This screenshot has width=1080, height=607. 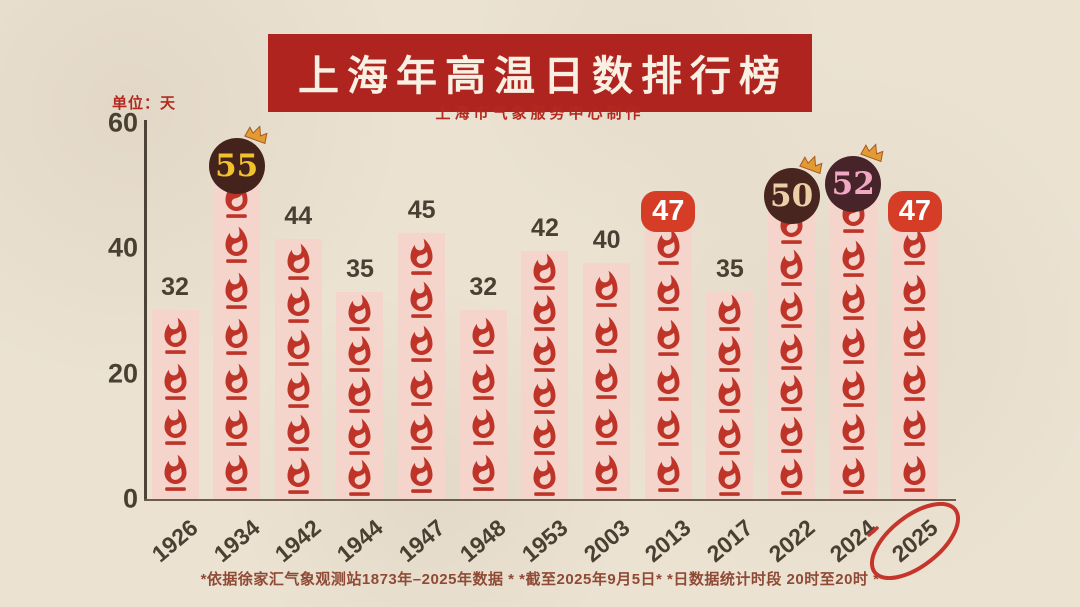 I want to click on rank-badge-2022: 50, so click(x=793, y=189).